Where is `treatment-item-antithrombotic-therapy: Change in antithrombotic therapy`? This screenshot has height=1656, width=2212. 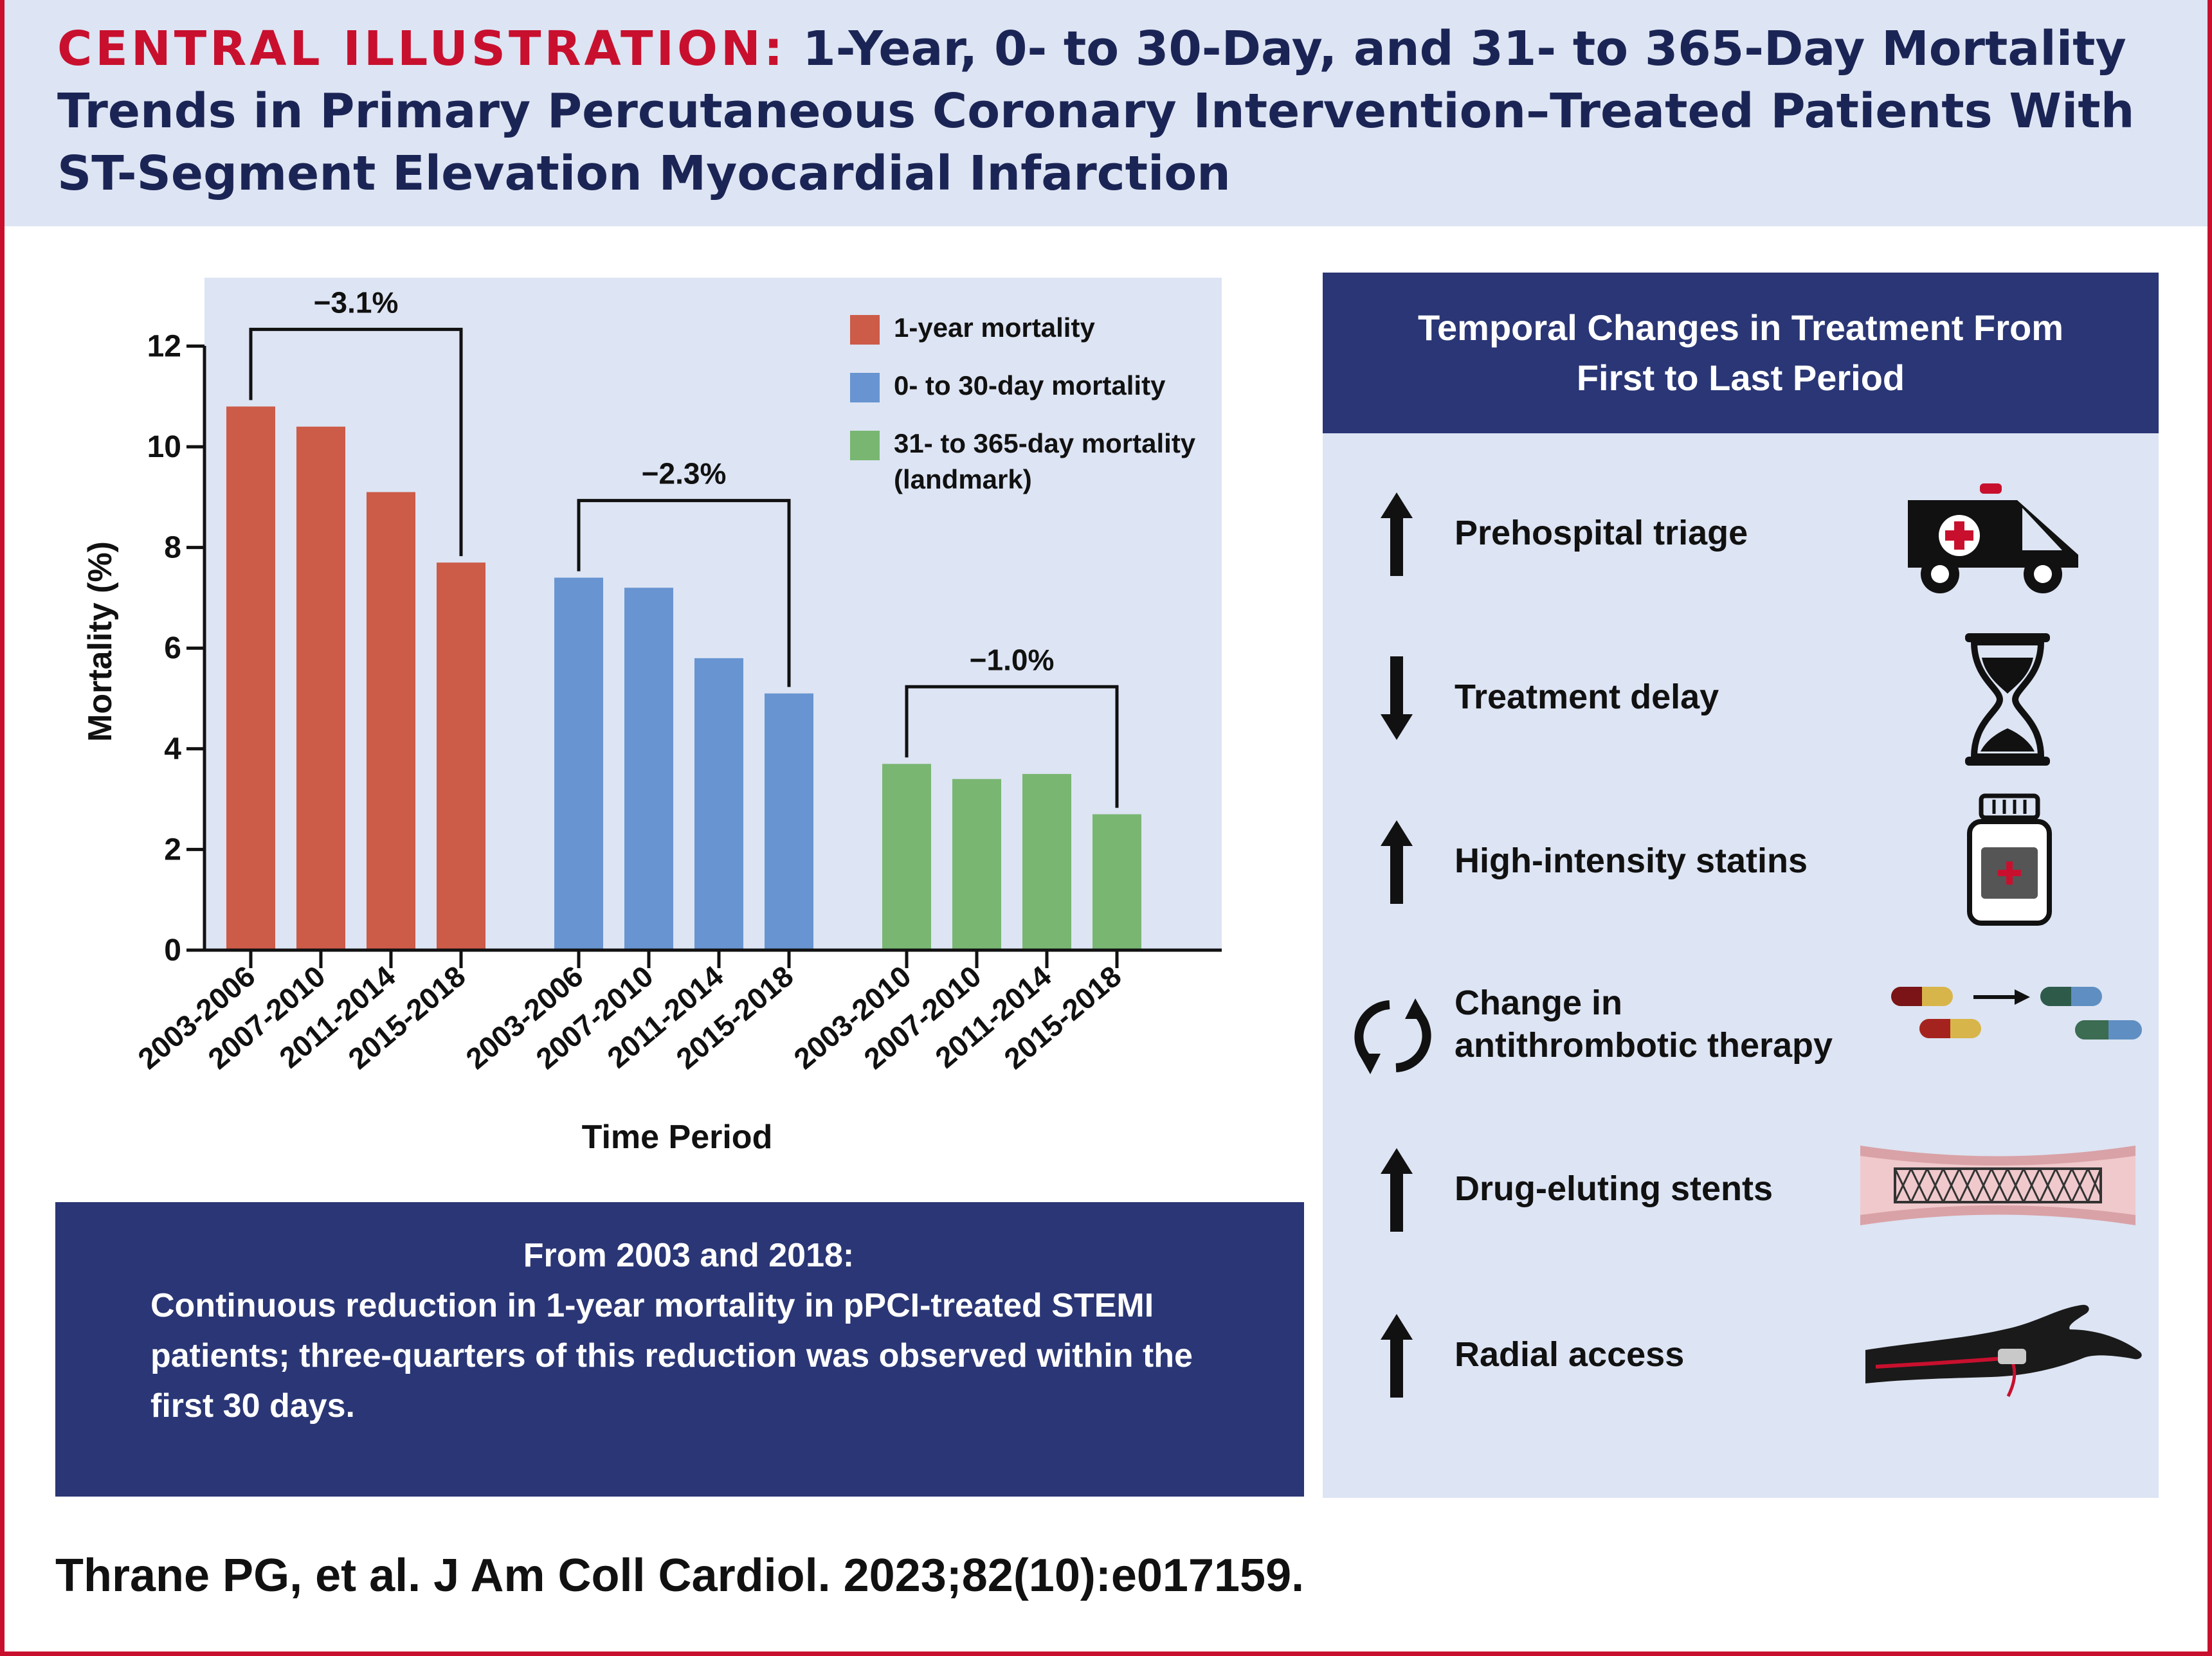 treatment-item-antithrombotic-therapy: Change in antithrombotic therapy is located at coordinates (1741, 1022).